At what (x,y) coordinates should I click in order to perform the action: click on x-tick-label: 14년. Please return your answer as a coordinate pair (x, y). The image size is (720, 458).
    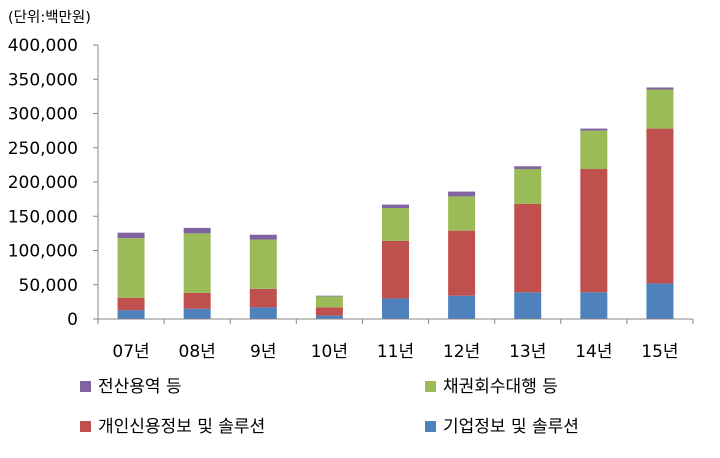
    Looking at the image, I should click on (593, 352).